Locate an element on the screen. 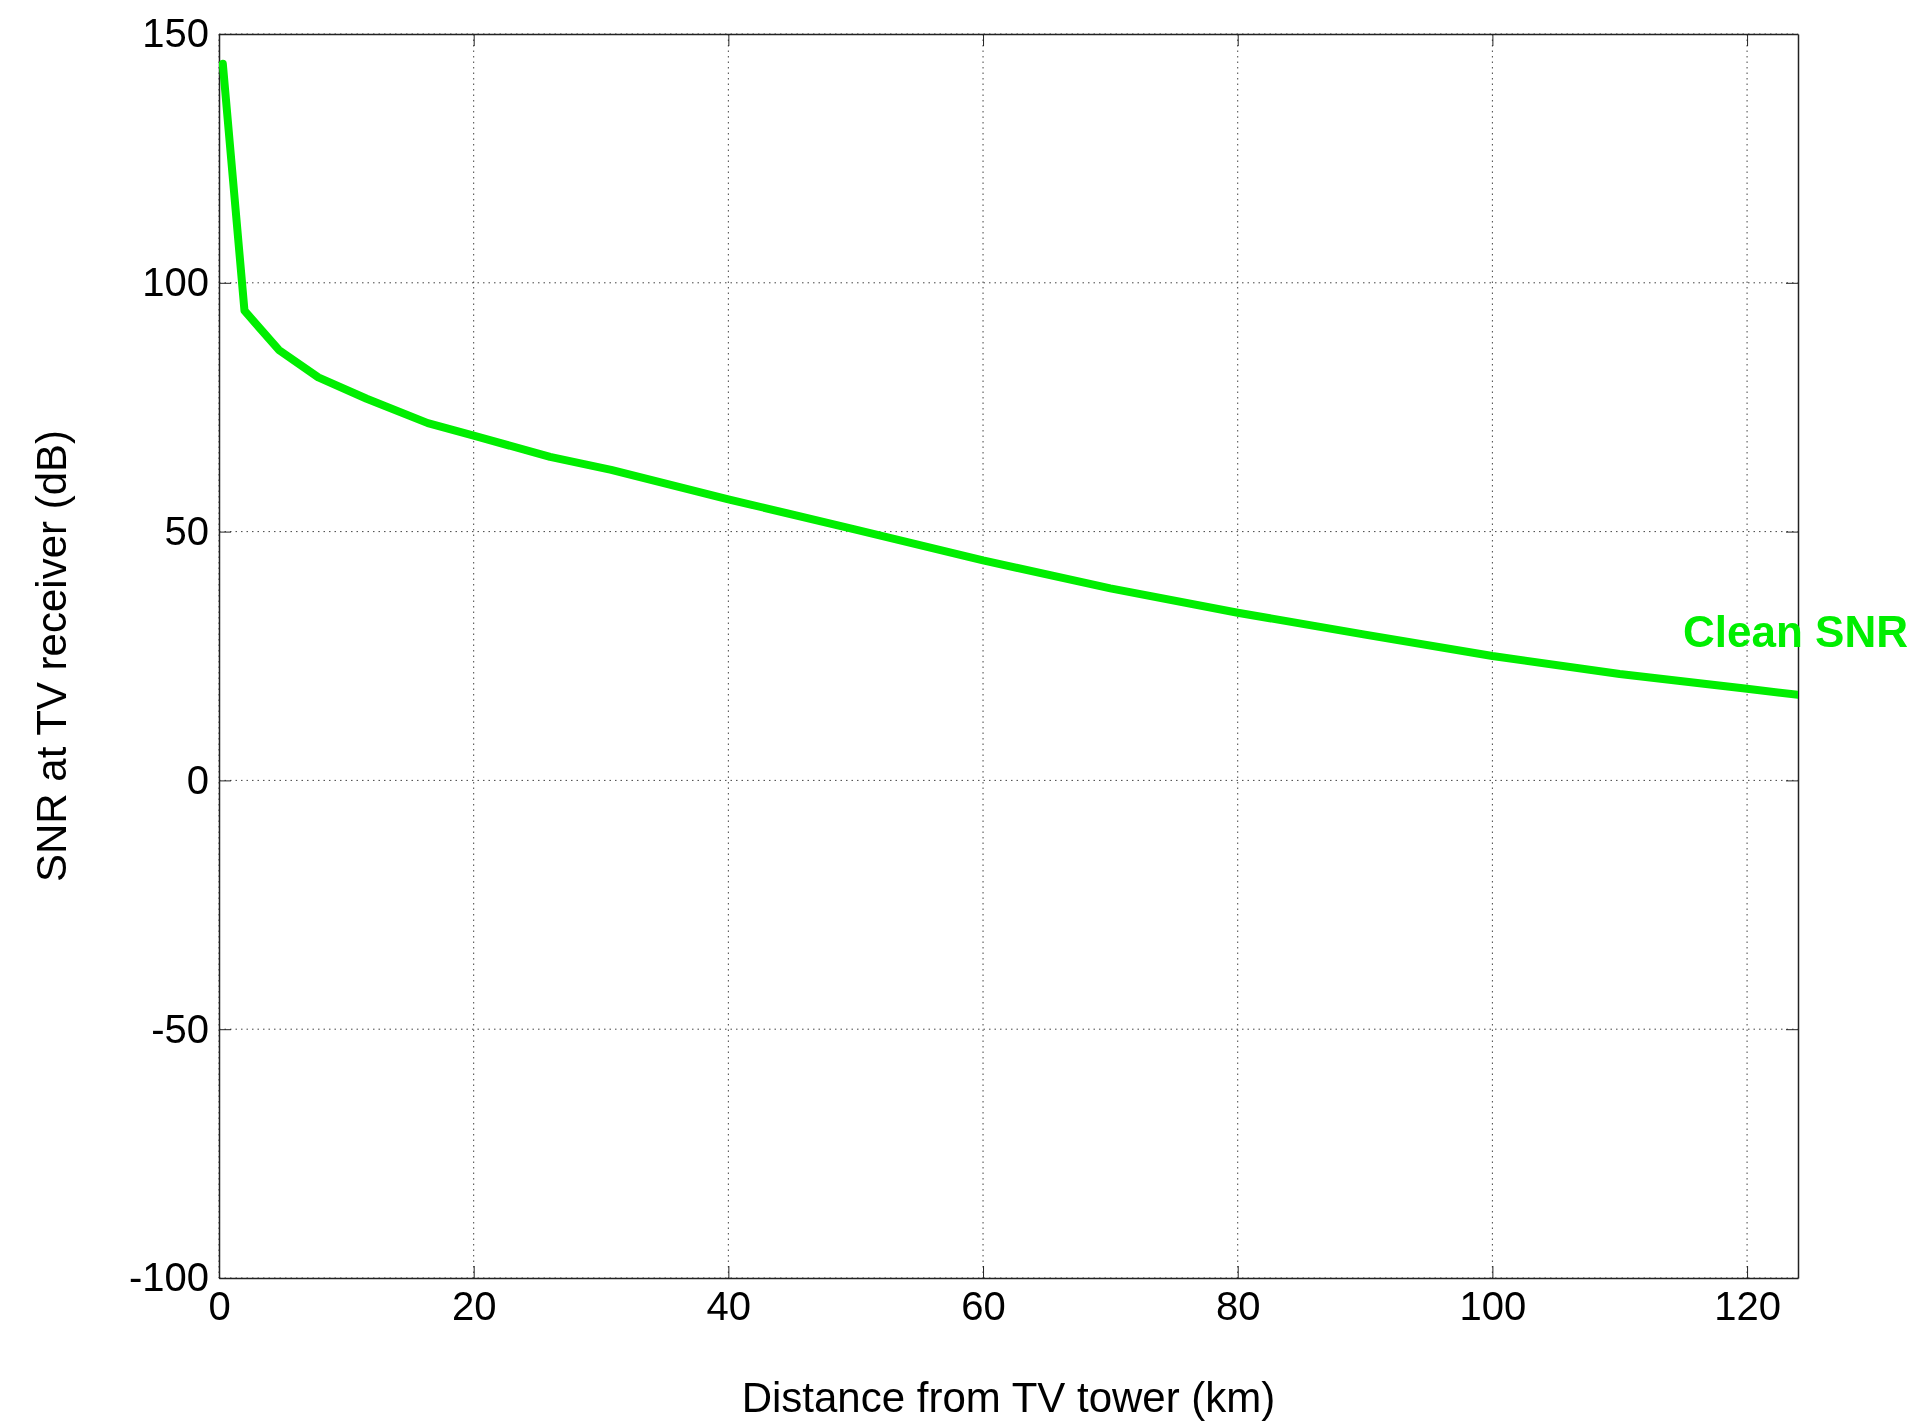  x-tick-label: 100 is located at coordinates (1493, 1306).